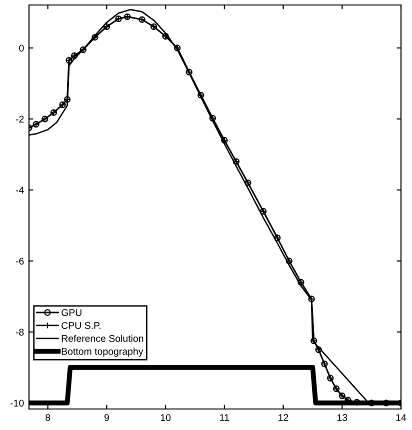 The width and height of the screenshot is (412, 430). Describe the element at coordinates (106, 417) in the screenshot. I see `x-tick-label: 9` at that location.